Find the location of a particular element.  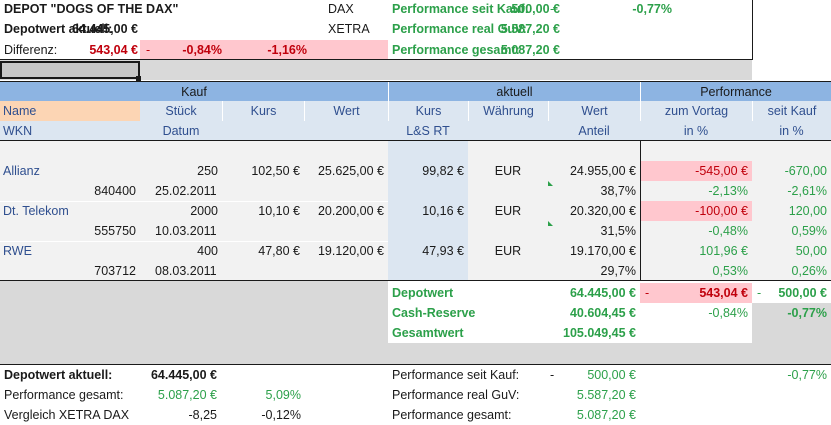

kurs-aktuell: 47,93 € is located at coordinates (443, 251).